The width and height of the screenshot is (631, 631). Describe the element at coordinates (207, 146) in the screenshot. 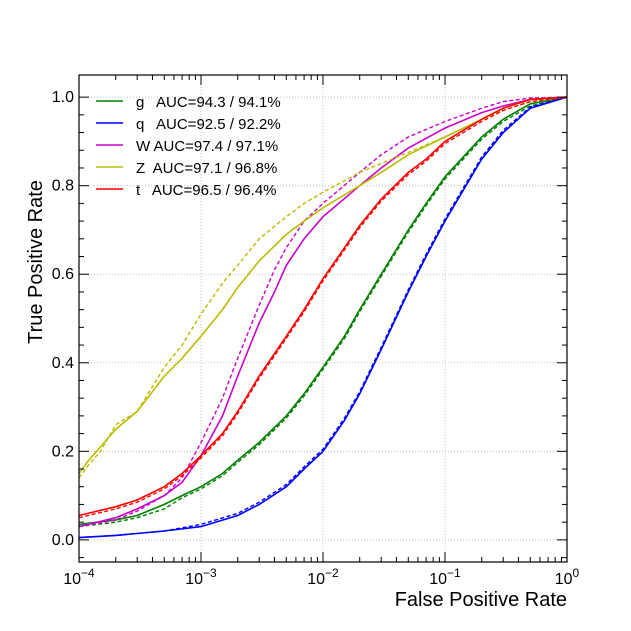

I see `legend-label: W AUC=97.4 / 97.1%` at that location.